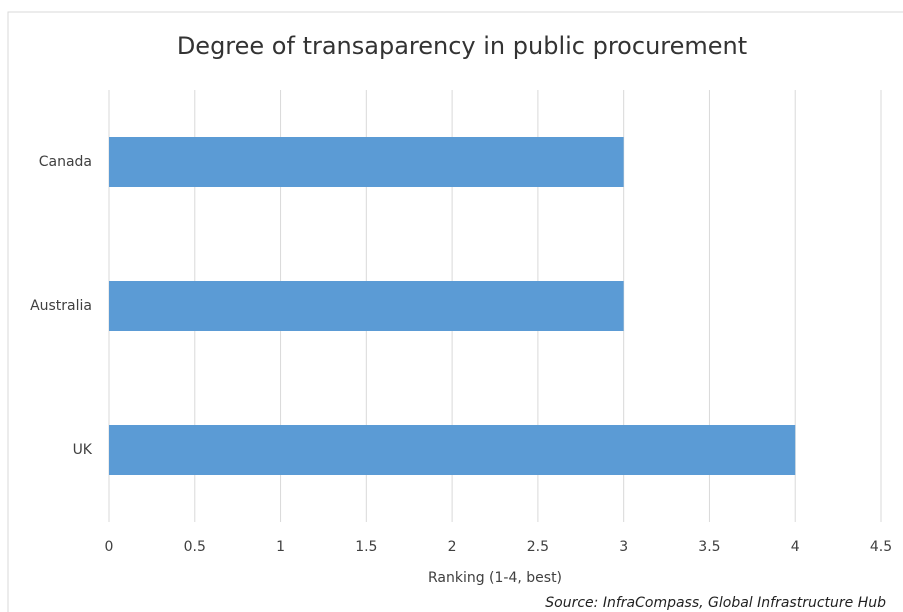  I want to click on x-tick-label: 1, so click(280, 547).